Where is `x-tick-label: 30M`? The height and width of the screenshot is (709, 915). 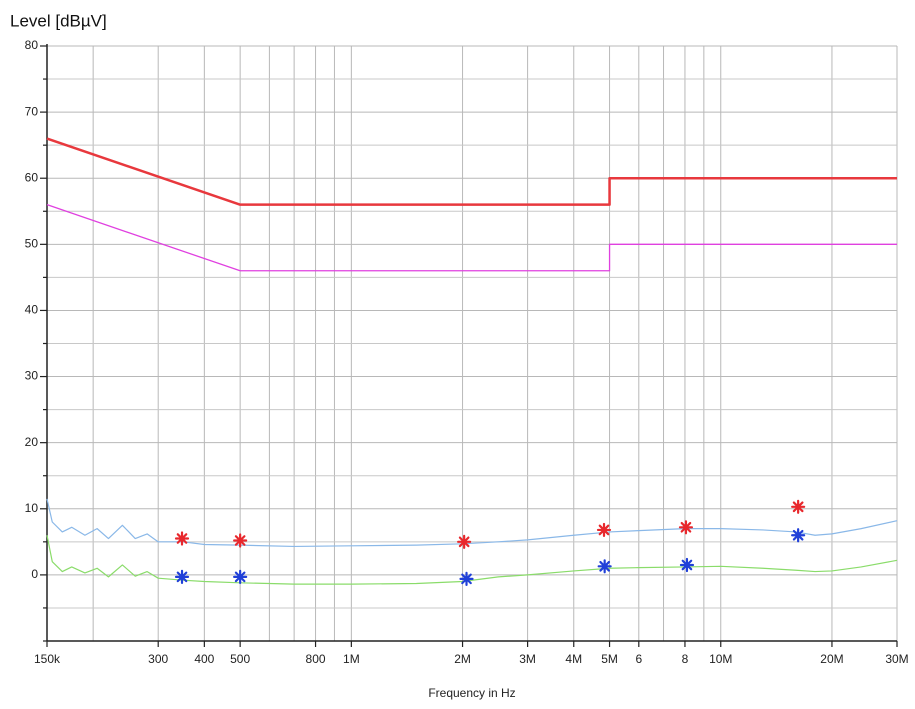 x-tick-label: 30M is located at coordinates (896, 659).